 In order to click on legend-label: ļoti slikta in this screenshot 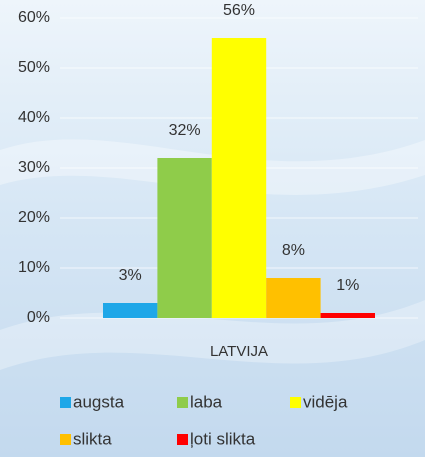, I will do `click(223, 438)`.